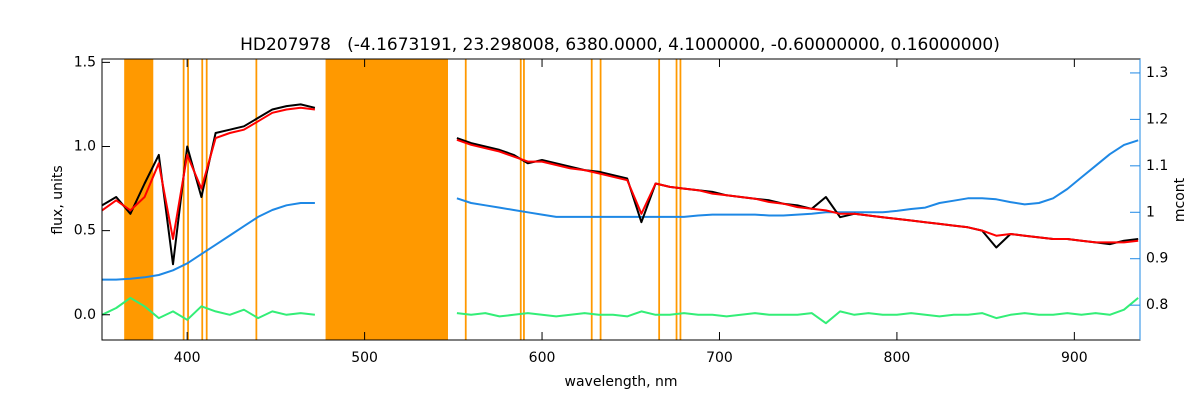 This screenshot has width=1200, height=400. I want to click on x-tick-label: 900, so click(1074, 358).